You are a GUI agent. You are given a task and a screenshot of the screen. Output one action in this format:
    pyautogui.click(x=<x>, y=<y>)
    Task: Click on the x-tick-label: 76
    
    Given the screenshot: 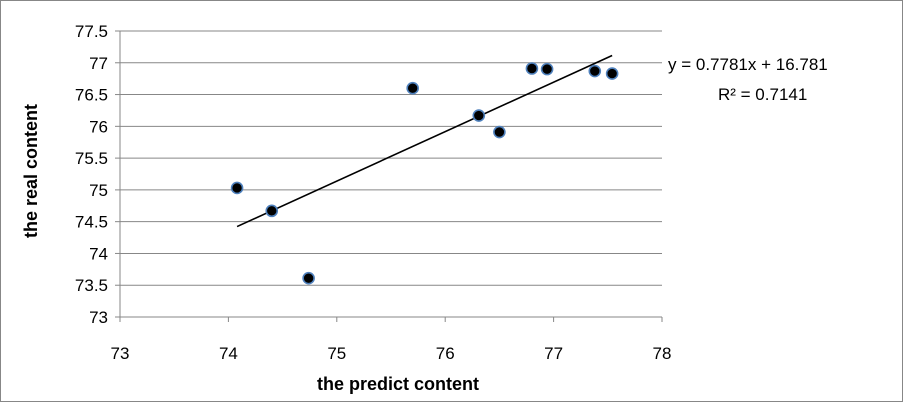 What is the action you would take?
    pyautogui.click(x=445, y=353)
    